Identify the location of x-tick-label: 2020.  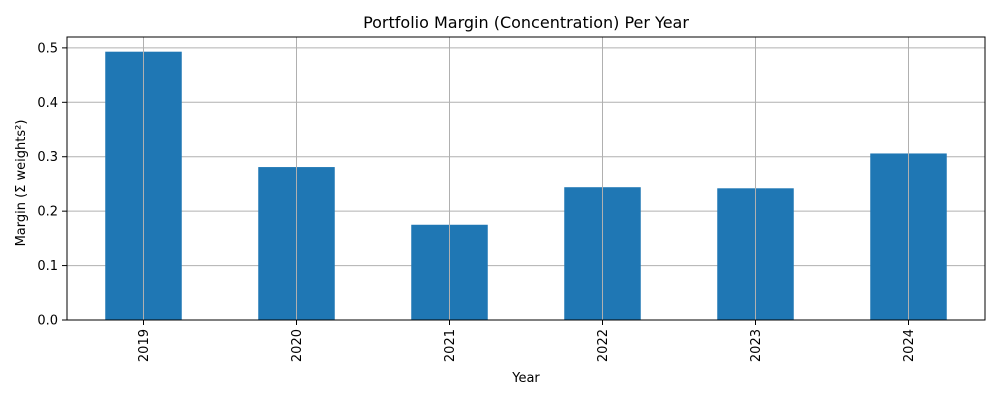
(297, 345).